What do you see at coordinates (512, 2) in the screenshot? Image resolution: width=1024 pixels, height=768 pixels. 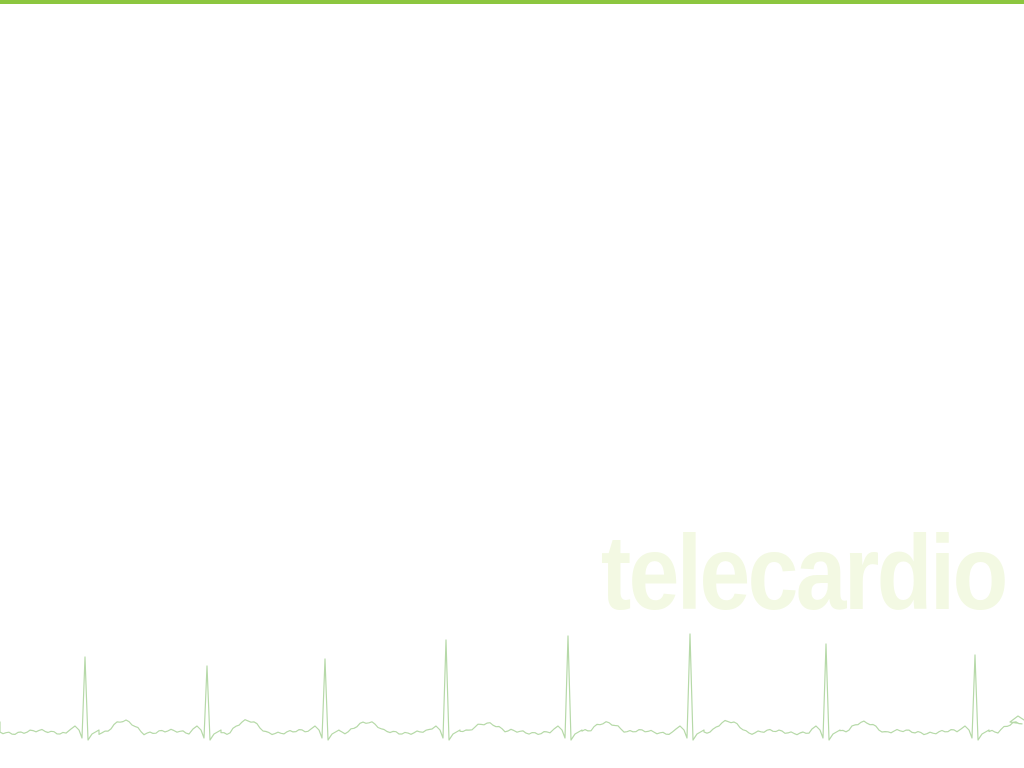 I see `top-accent-bar` at bounding box center [512, 2].